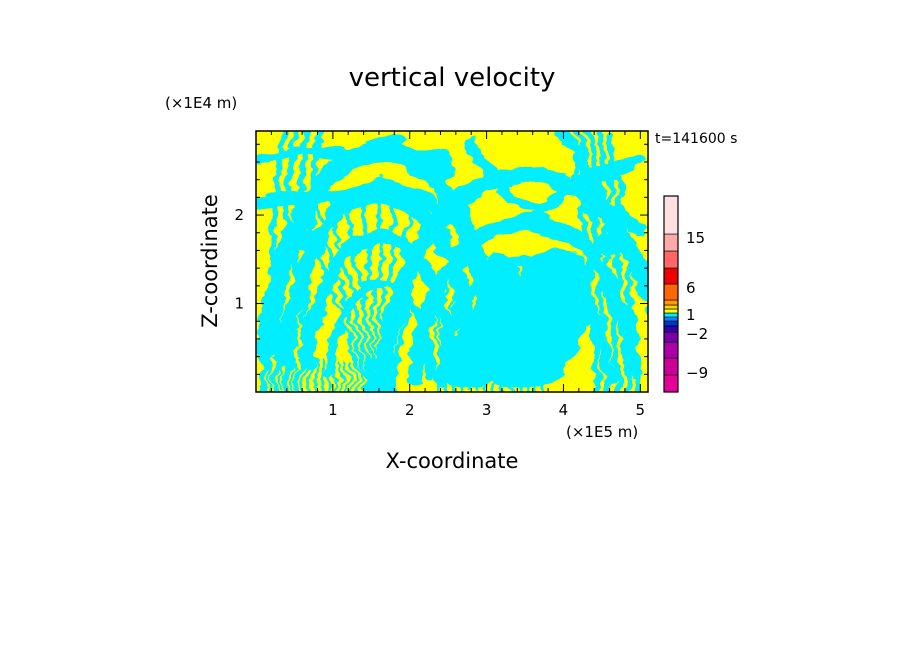  What do you see at coordinates (487, 410) in the screenshot?
I see `x-tick-label: 3` at bounding box center [487, 410].